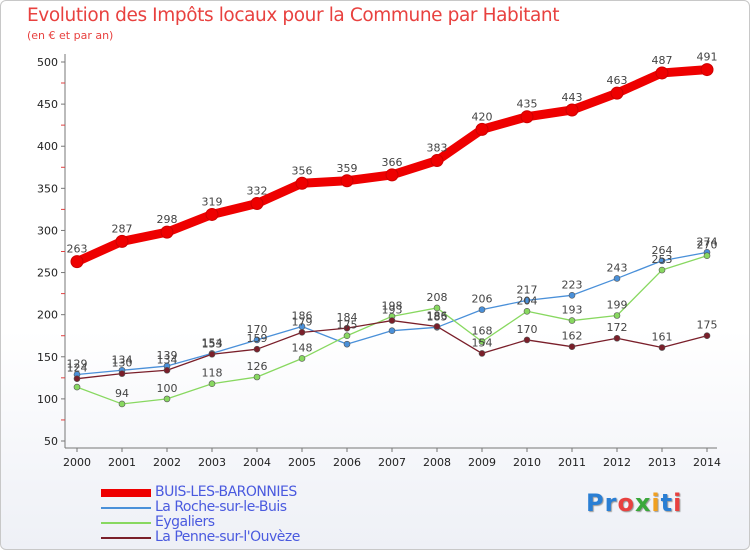 This screenshot has height=550, width=750. I want to click on y-tick-label: 50, so click(51, 441).